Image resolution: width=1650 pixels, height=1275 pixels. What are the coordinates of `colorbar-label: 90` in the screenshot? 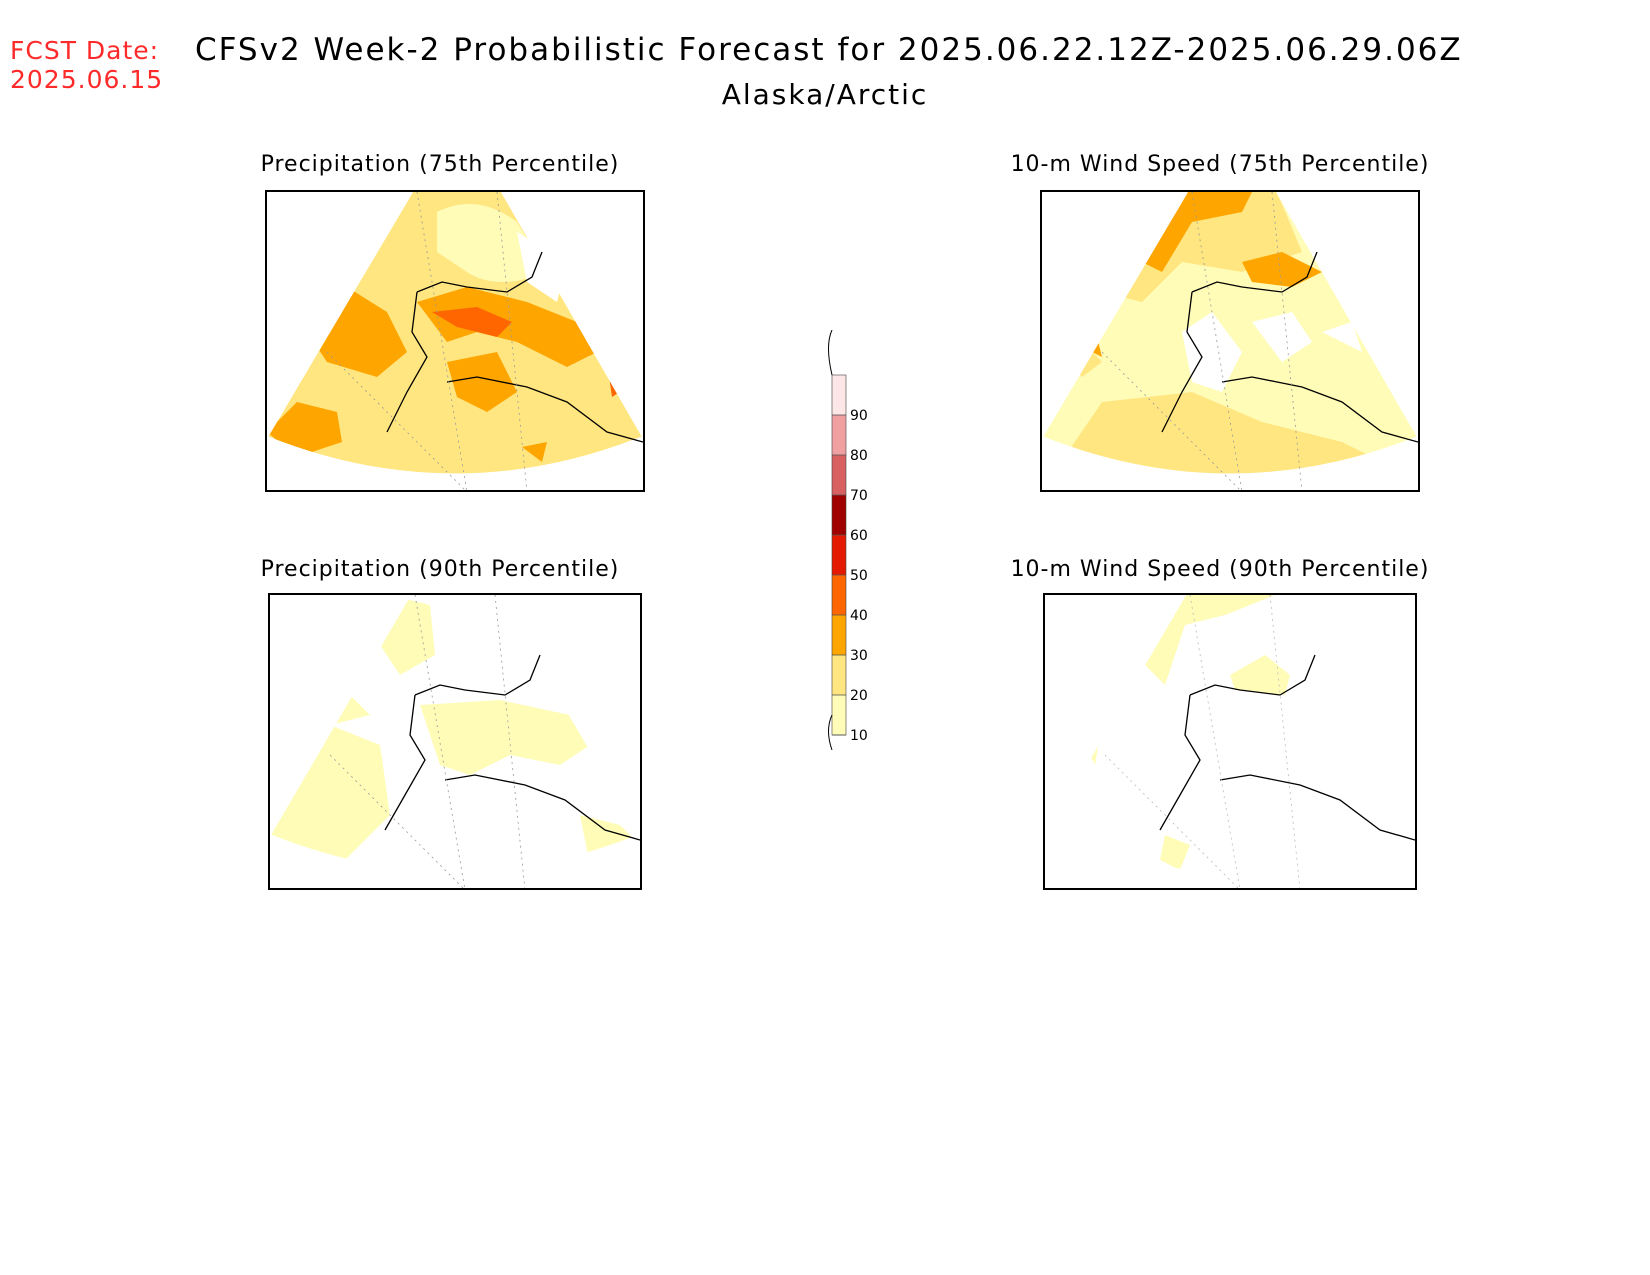 It's located at (859, 416).